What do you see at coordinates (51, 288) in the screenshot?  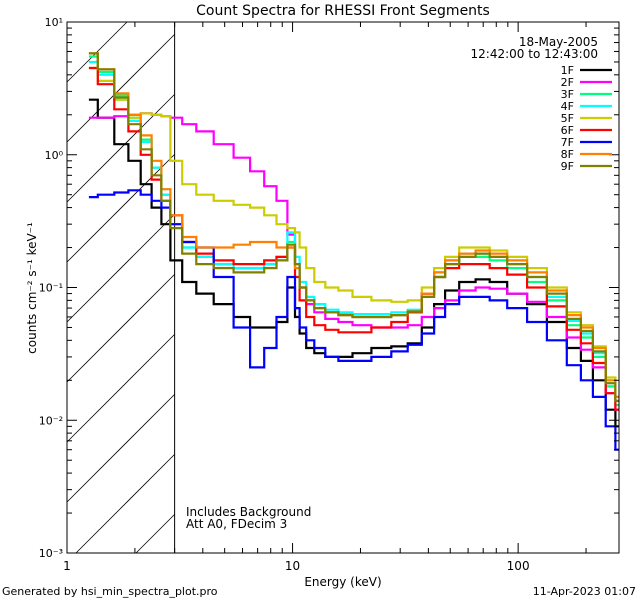 I see `y-tick-label: 10⁻¹` at bounding box center [51, 288].